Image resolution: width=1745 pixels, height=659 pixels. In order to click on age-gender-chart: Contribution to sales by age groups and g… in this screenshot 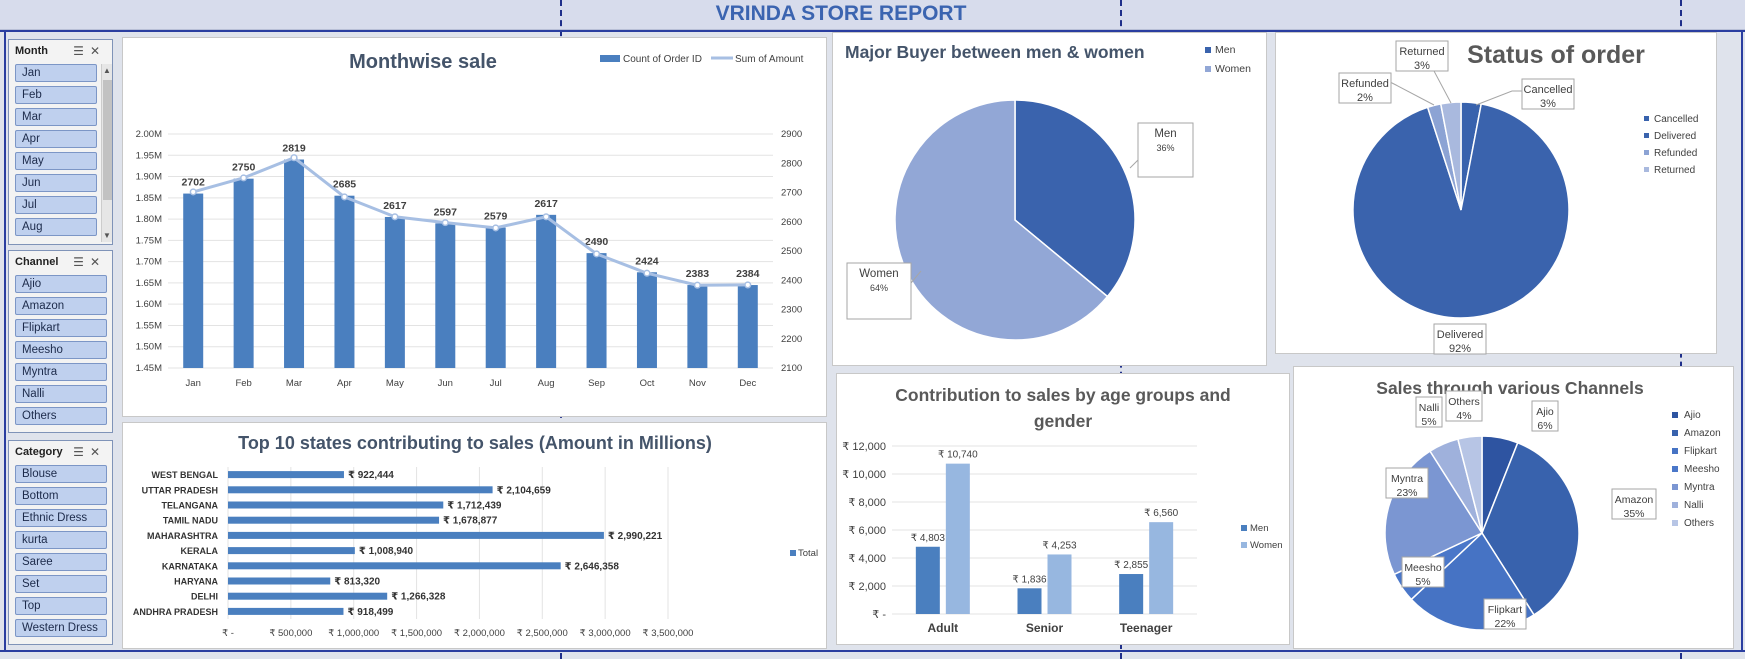, I will do `click(1063, 509)`.